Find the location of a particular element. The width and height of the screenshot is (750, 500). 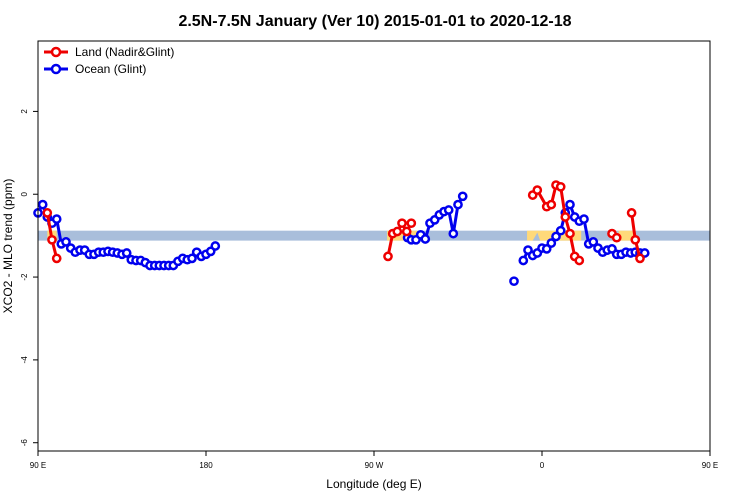

y-tick-label: -2 is located at coordinates (24, 277).